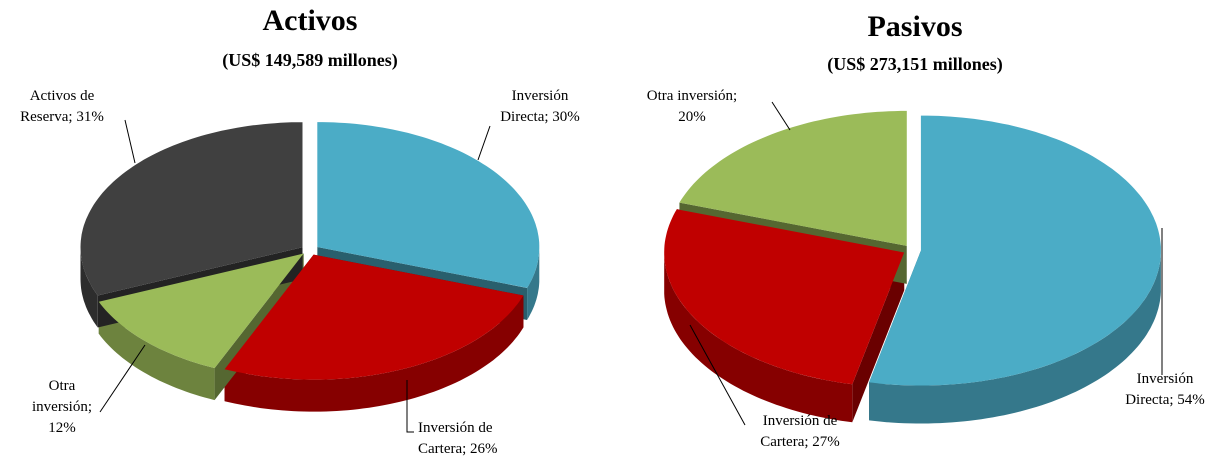  What do you see at coordinates (878, 337) in the screenshot?
I see `slice-cut` at bounding box center [878, 337].